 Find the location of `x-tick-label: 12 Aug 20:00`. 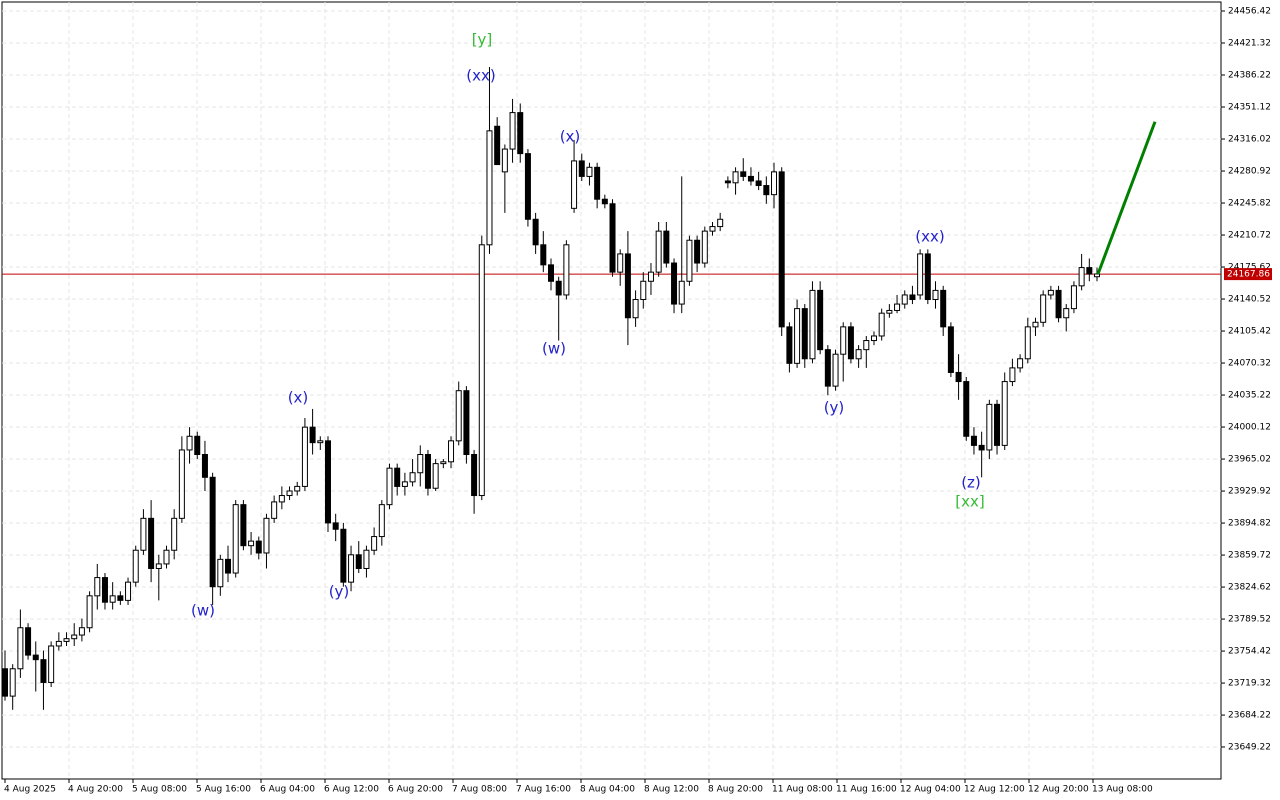

x-tick-label: 12 Aug 20:00 is located at coordinates (1058, 790).